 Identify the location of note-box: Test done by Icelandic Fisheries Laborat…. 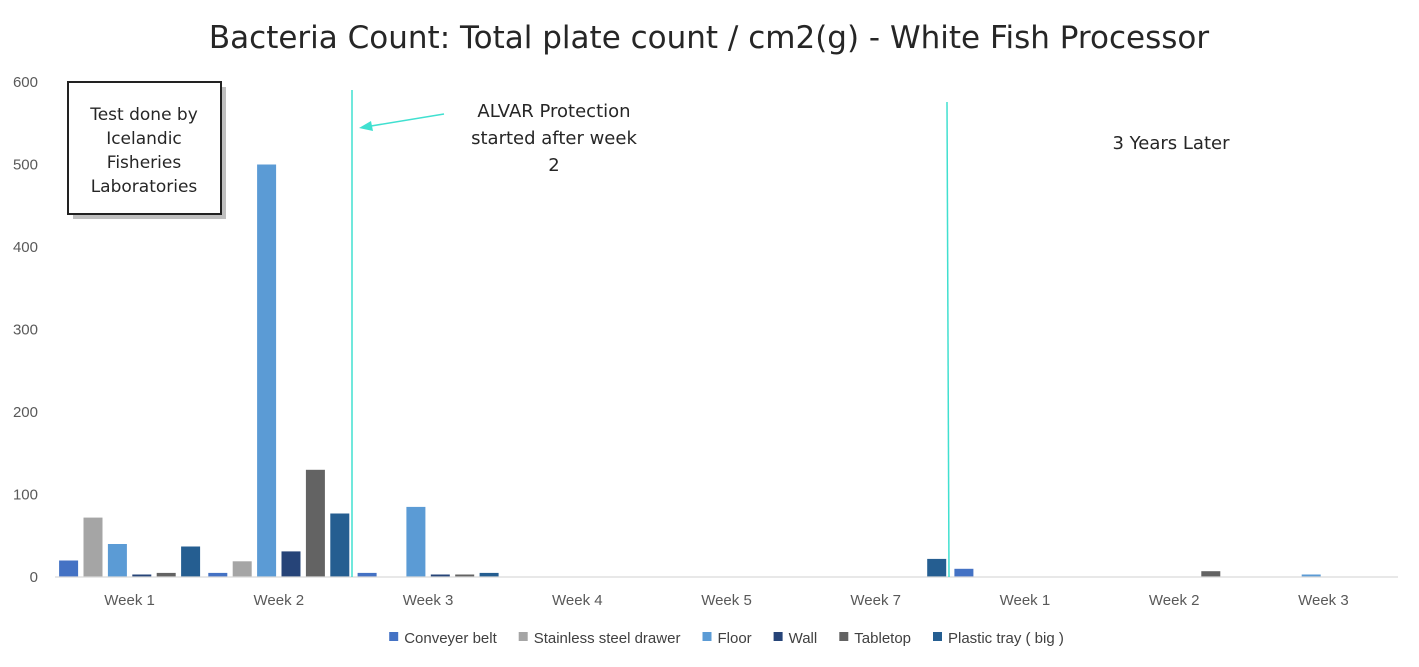
(146, 150).